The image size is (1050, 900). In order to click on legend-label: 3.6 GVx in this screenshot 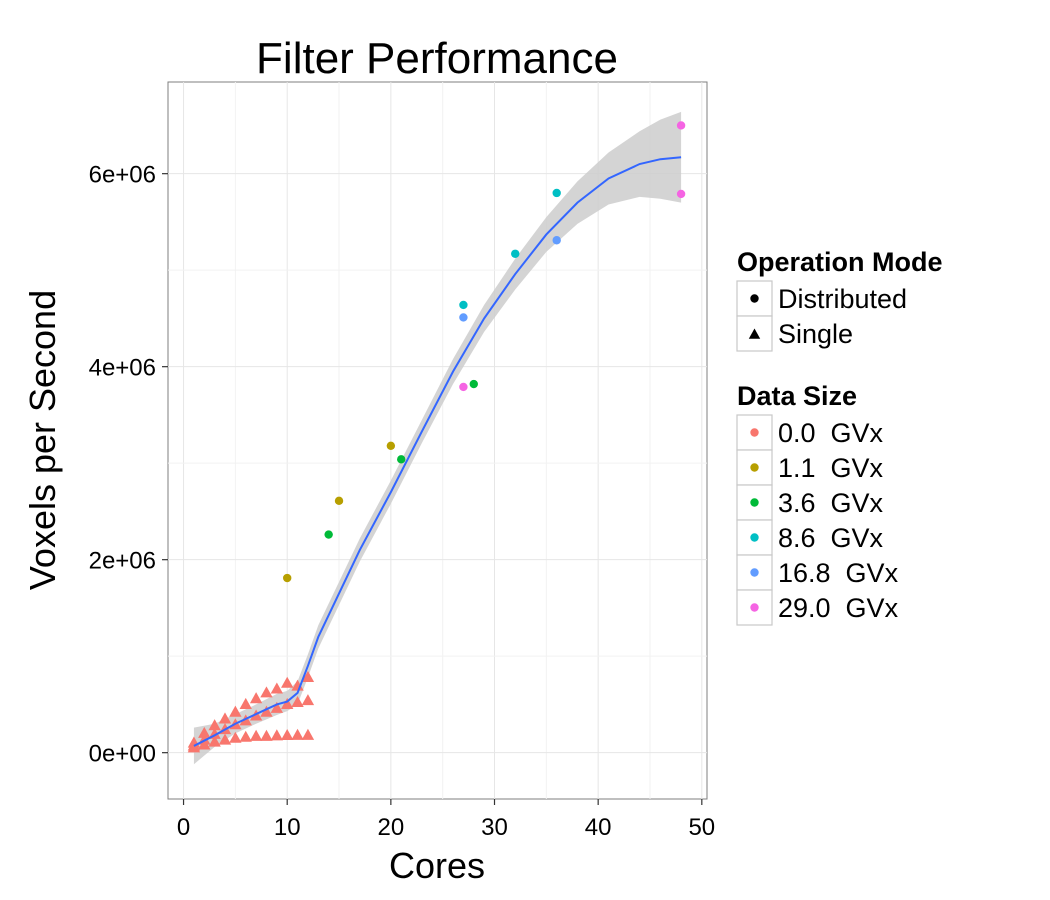, I will do `click(831, 503)`.